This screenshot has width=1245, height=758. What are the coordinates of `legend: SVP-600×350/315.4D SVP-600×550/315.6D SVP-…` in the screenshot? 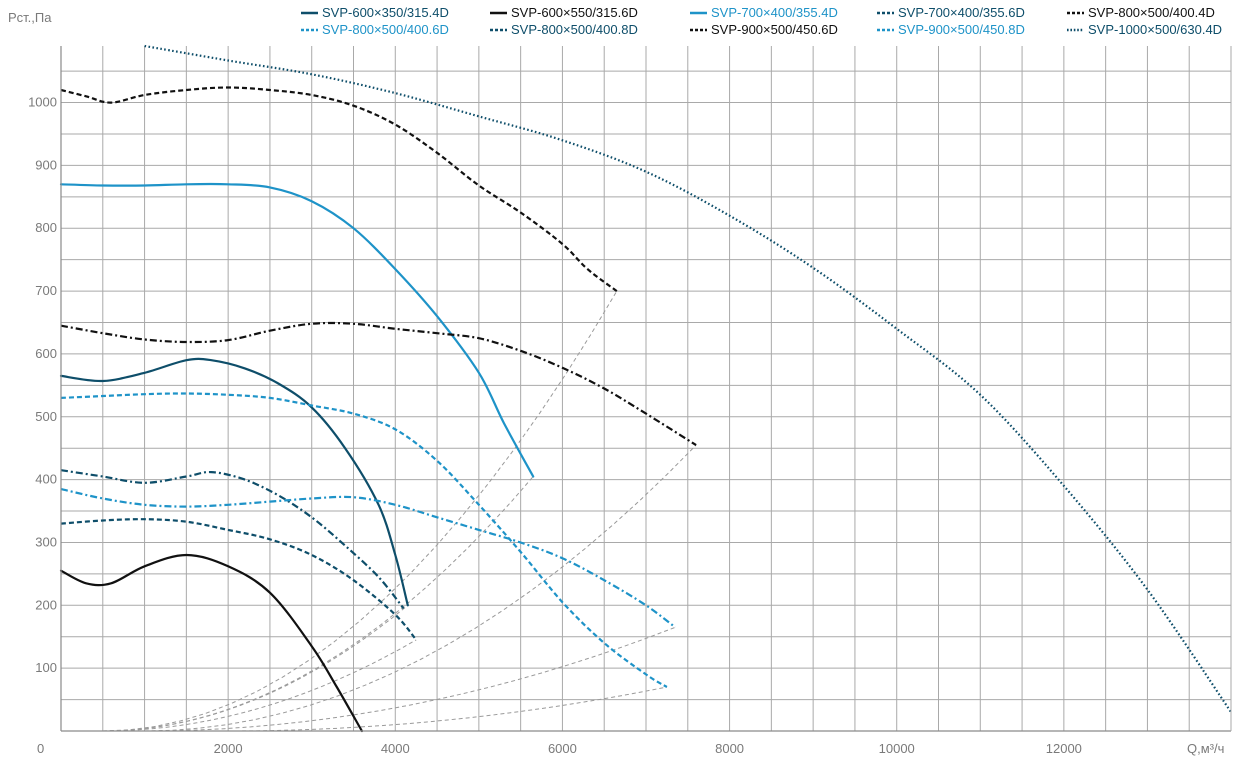 It's located at (761, 21).